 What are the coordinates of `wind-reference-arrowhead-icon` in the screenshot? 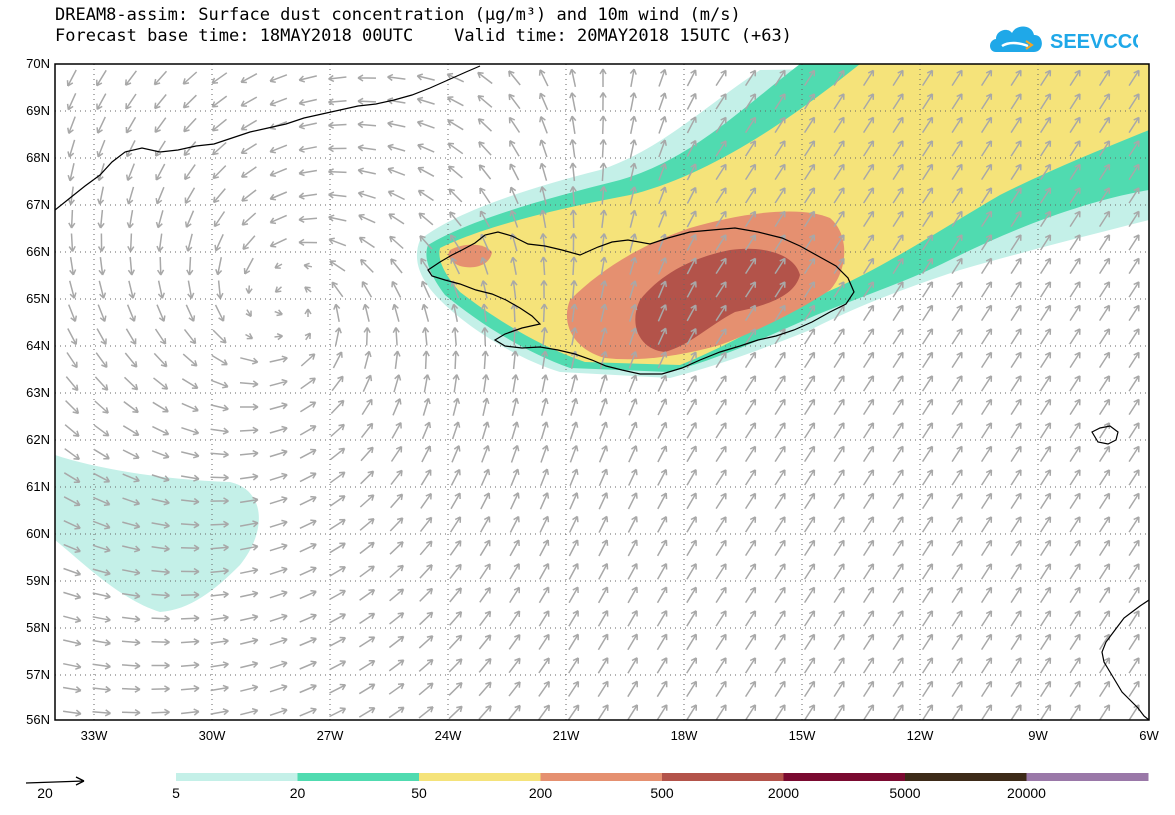 It's located at (80, 781).